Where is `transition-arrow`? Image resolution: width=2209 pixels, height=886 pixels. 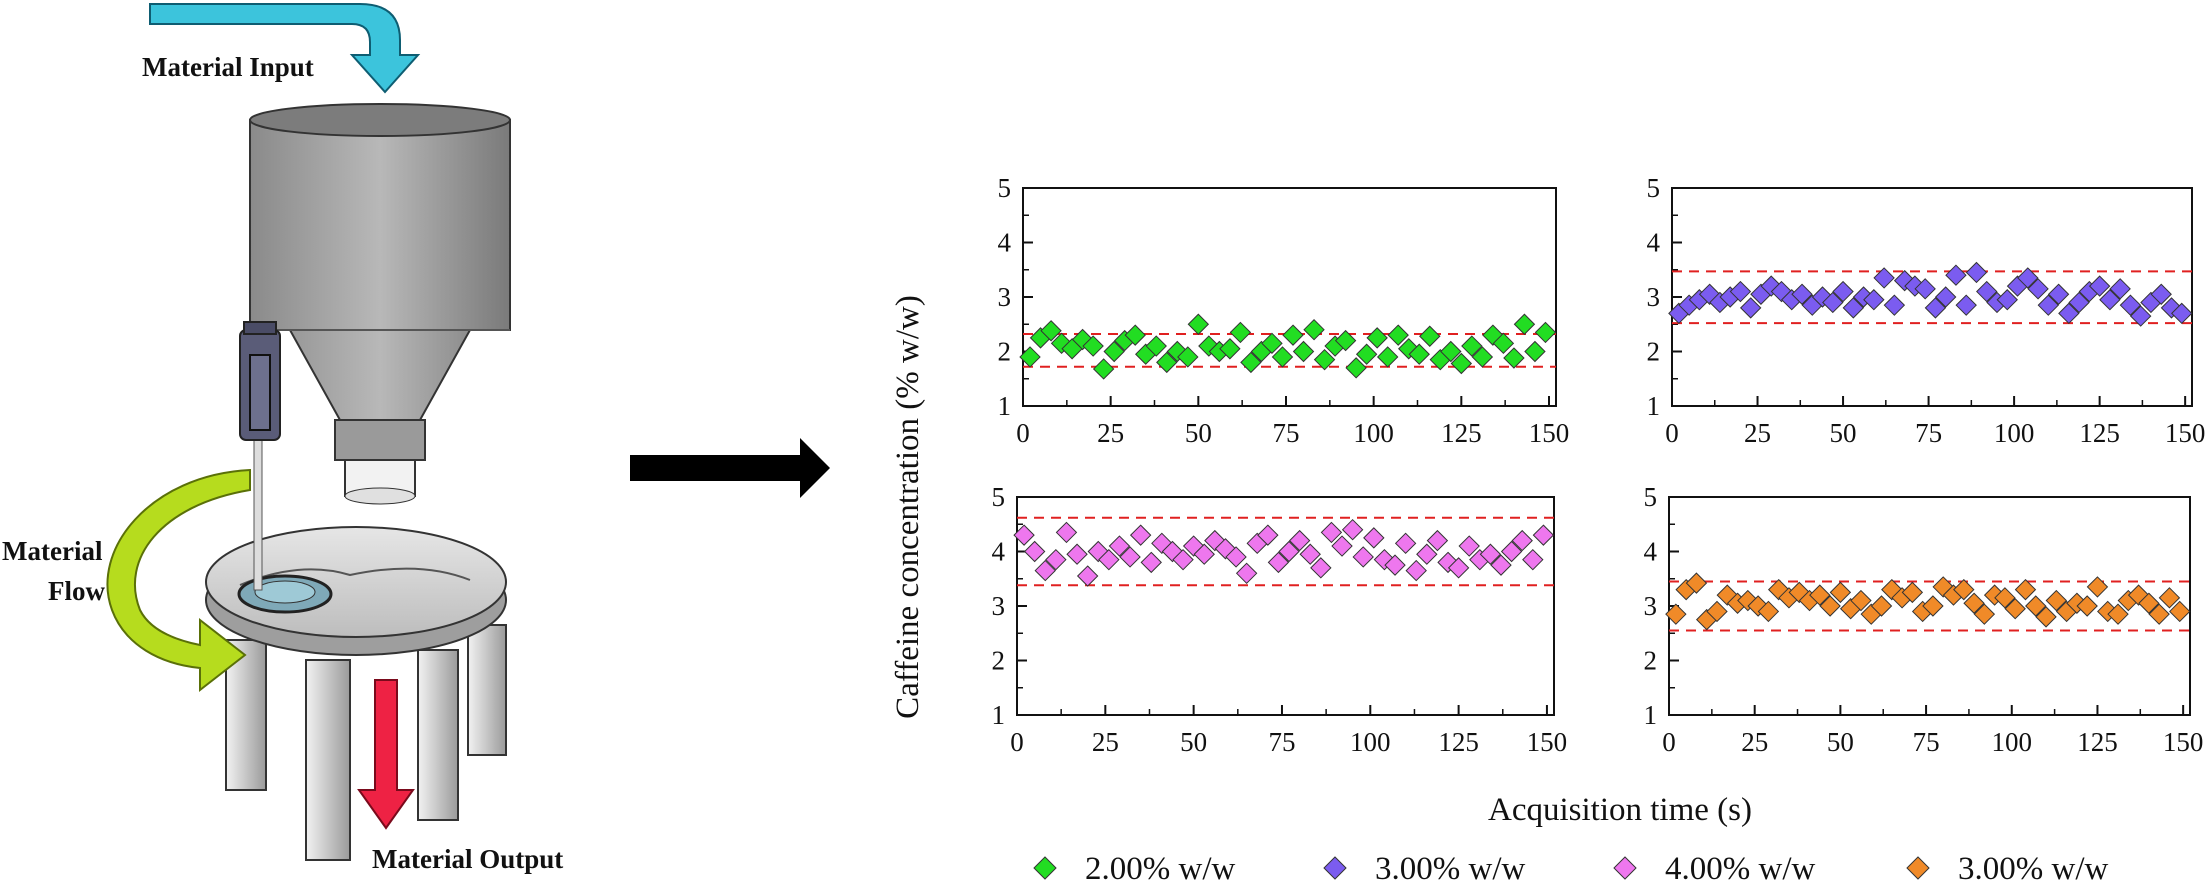 transition-arrow is located at coordinates (730, 468).